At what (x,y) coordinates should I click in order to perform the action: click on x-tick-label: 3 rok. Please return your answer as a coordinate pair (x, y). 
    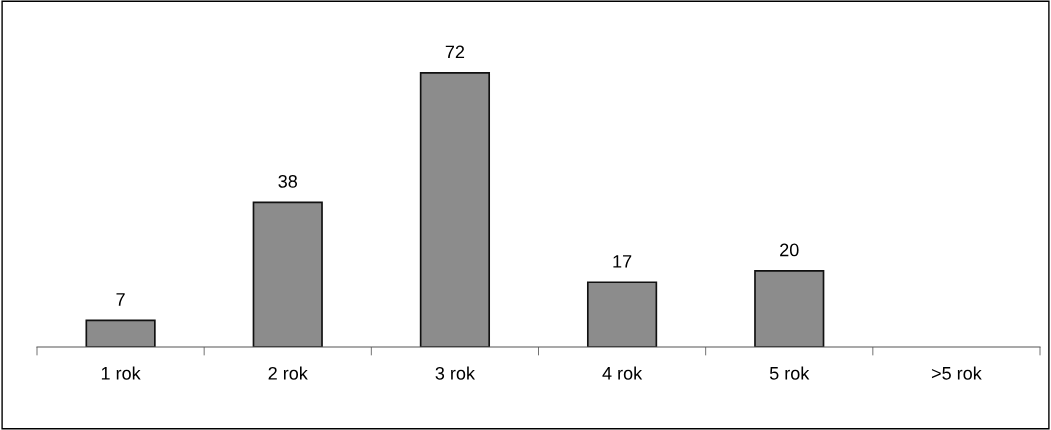
    Looking at the image, I should click on (455, 373).